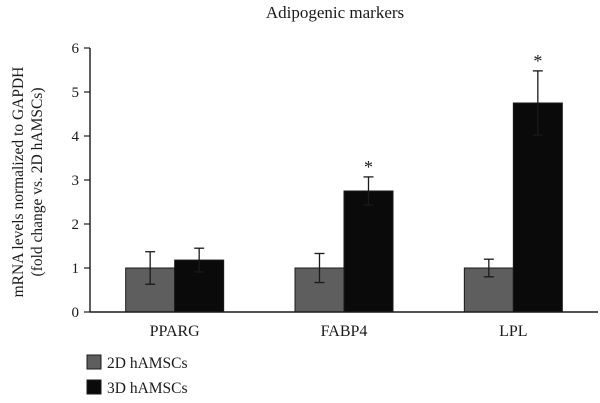 The height and width of the screenshot is (403, 600). What do you see at coordinates (175, 331) in the screenshot?
I see `x-tick-label-pparg: PPARG` at bounding box center [175, 331].